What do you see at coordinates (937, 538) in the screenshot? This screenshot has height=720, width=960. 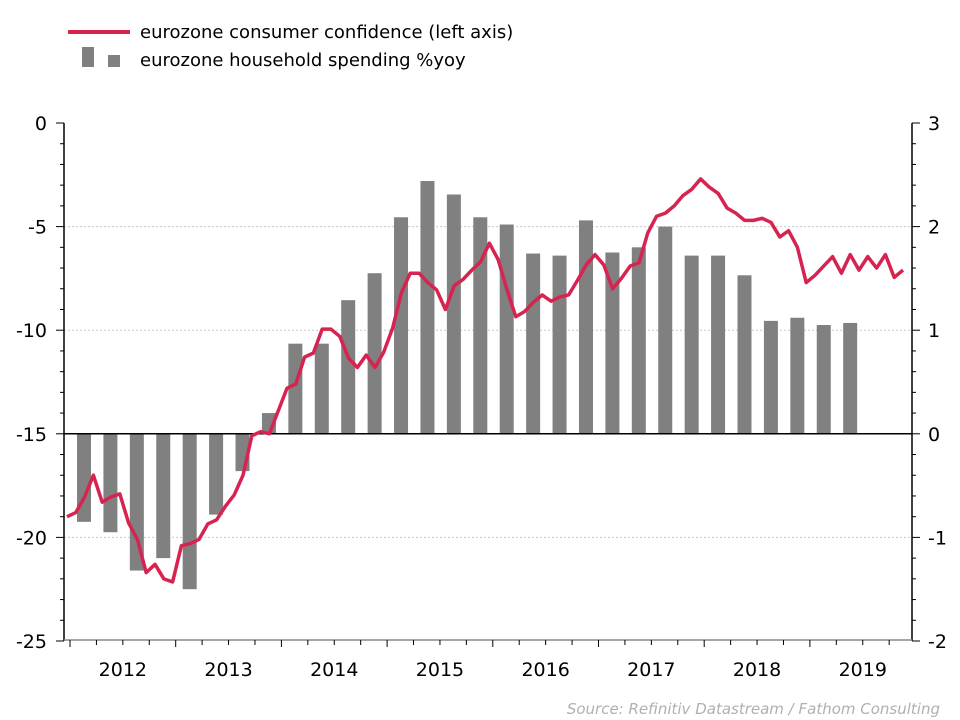 I see `right-tick-label: -1` at bounding box center [937, 538].